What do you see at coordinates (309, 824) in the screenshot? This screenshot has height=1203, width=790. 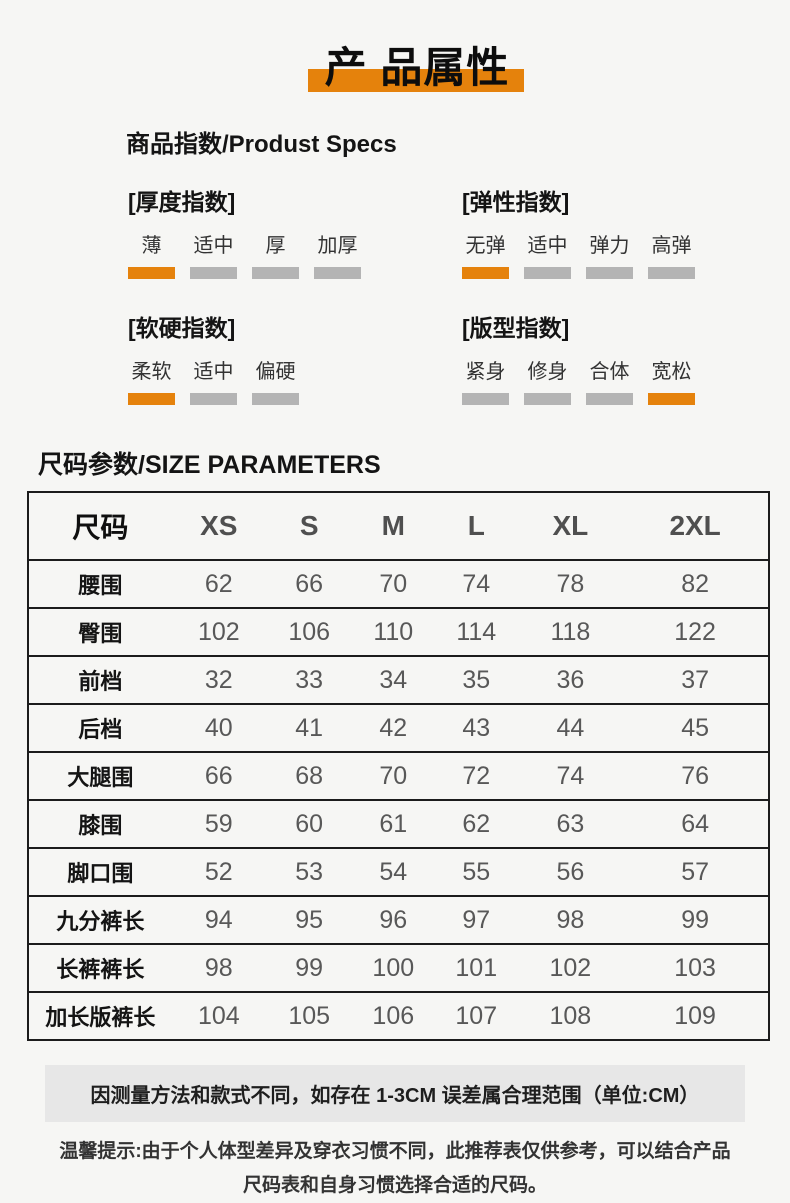 I see `cell-value: 60` at bounding box center [309, 824].